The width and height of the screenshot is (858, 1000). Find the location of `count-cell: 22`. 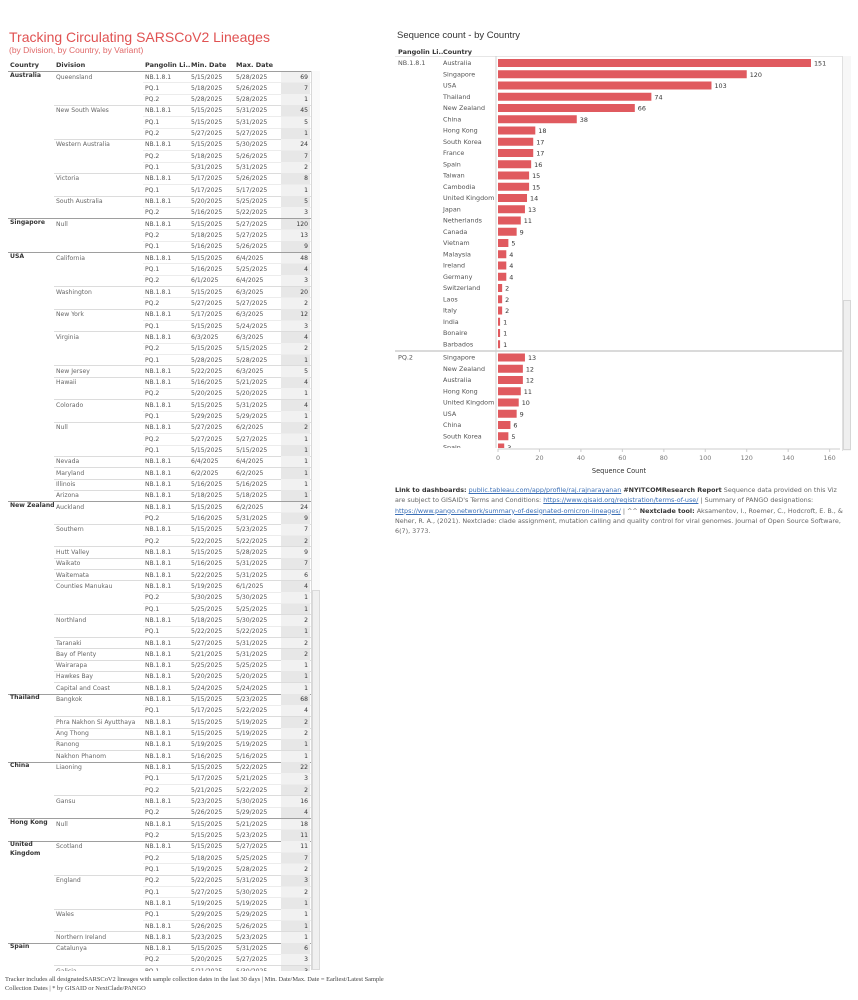

count-cell: 22 is located at coordinates (295, 768).